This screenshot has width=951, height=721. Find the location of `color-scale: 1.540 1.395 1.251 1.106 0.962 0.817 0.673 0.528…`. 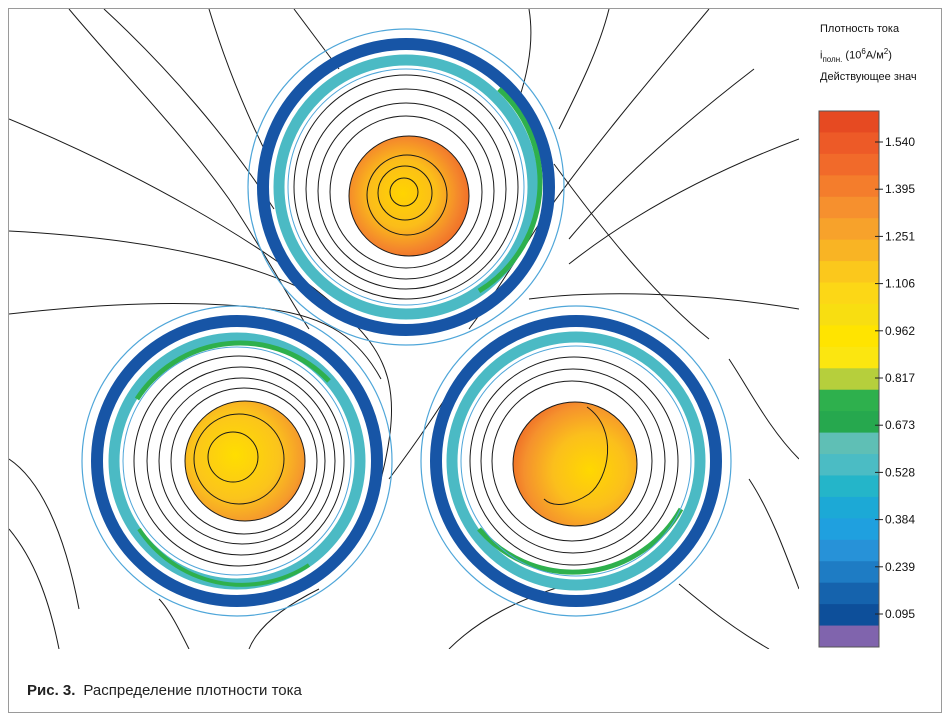

color-scale: 1.540 1.395 1.251 1.106 0.962 0.817 0.673 0.528… is located at coordinates (866, 379).